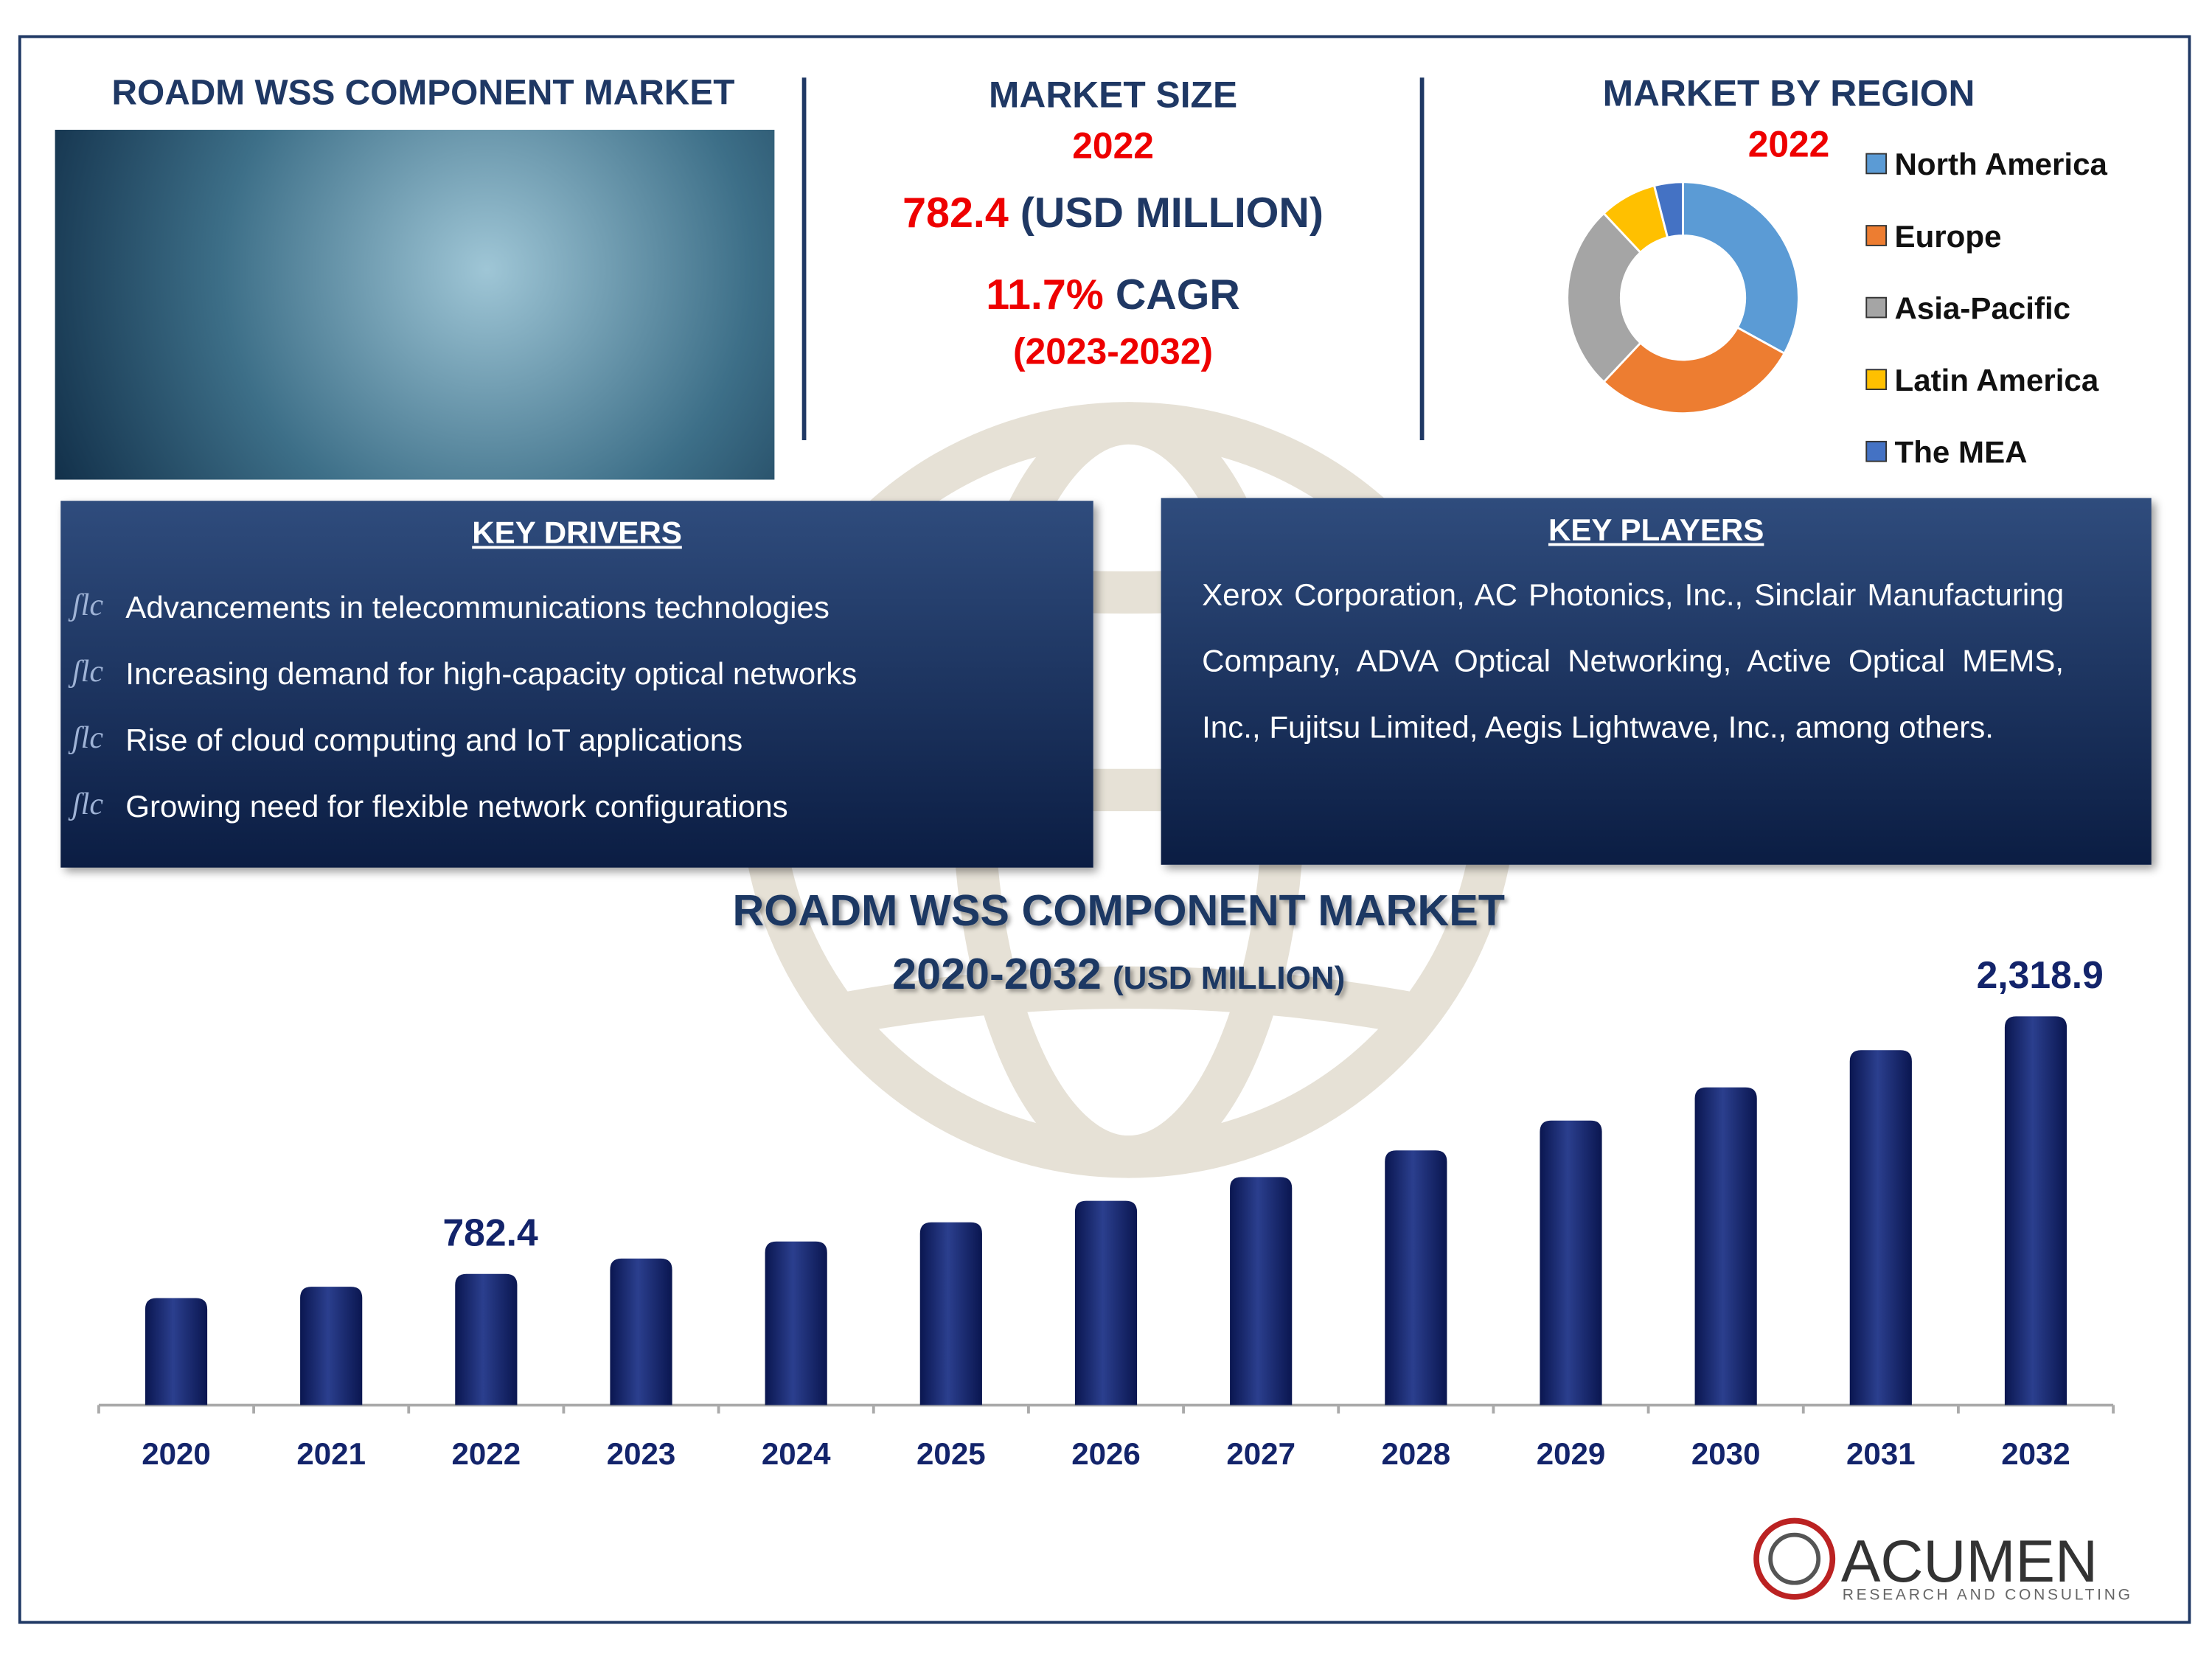 The width and height of the screenshot is (2212, 1659). Describe the element at coordinates (1961, 452) in the screenshot. I see `legend-label: The MEA` at that location.